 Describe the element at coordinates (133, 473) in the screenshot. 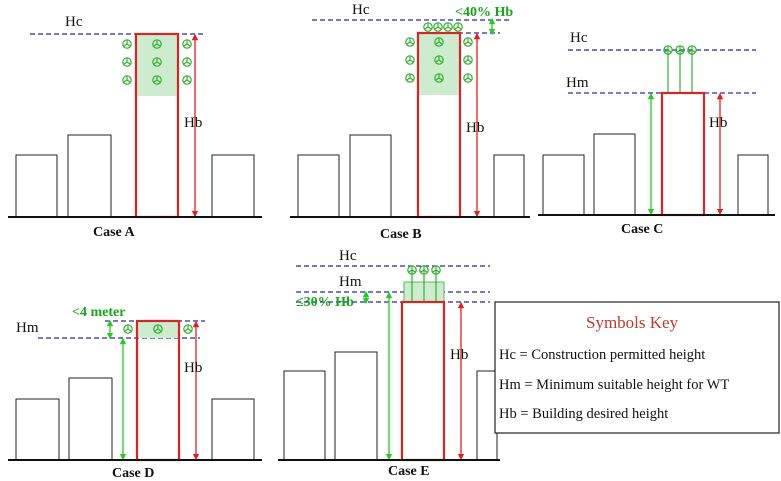

I see `case-d-title: Case D` at that location.